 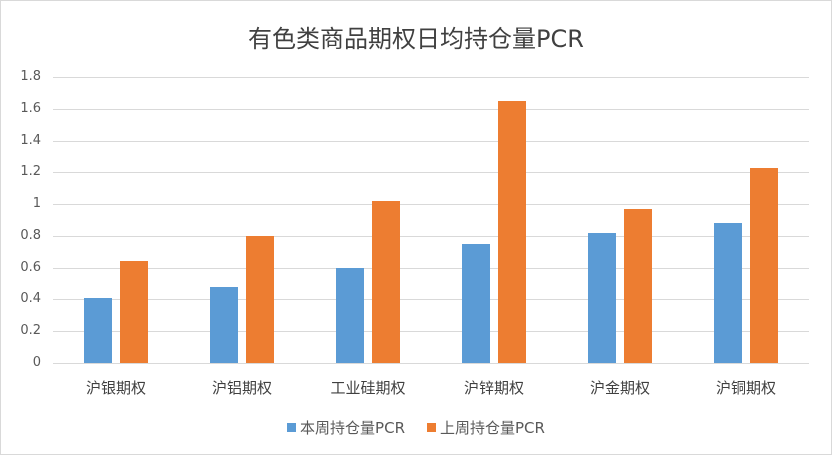 What do you see at coordinates (36, 204) in the screenshot?
I see `y-tick-label: 1` at bounding box center [36, 204].